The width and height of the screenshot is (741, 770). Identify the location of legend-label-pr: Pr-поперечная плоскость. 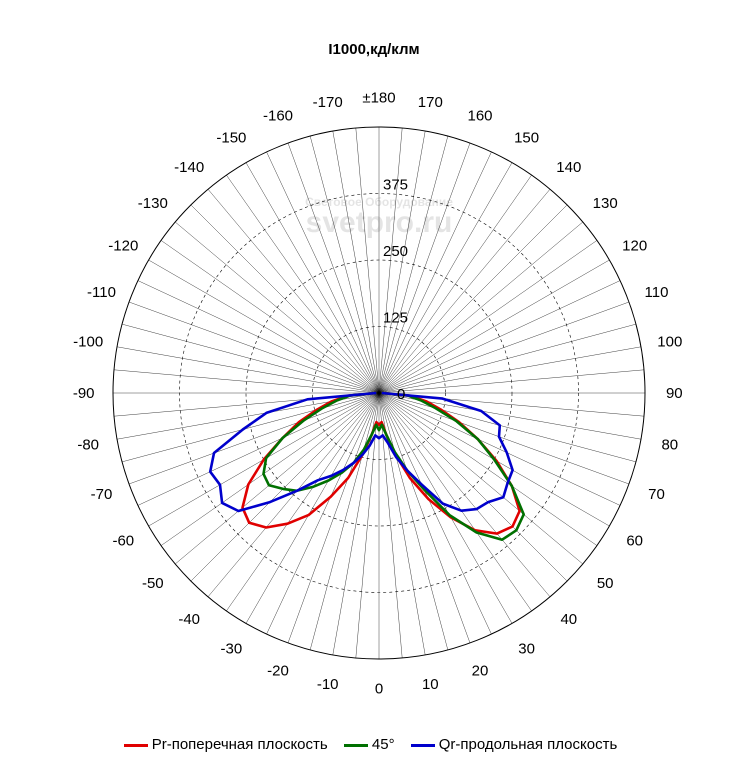
(239, 744).